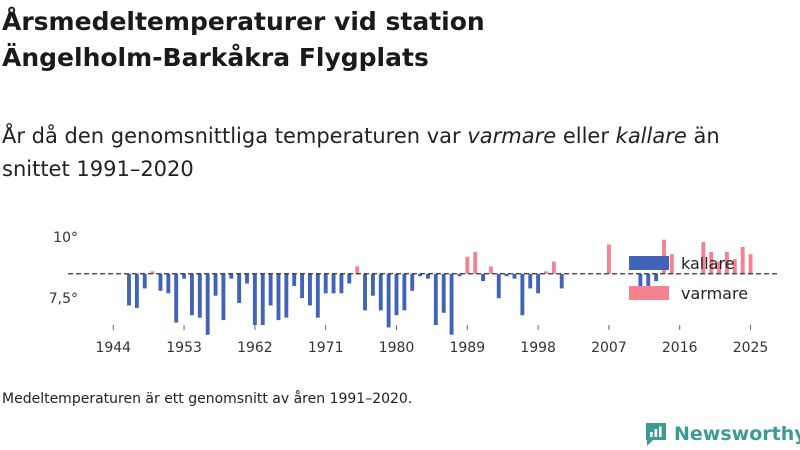 This screenshot has width=800, height=450. I want to click on bar-1982, so click(412, 282).